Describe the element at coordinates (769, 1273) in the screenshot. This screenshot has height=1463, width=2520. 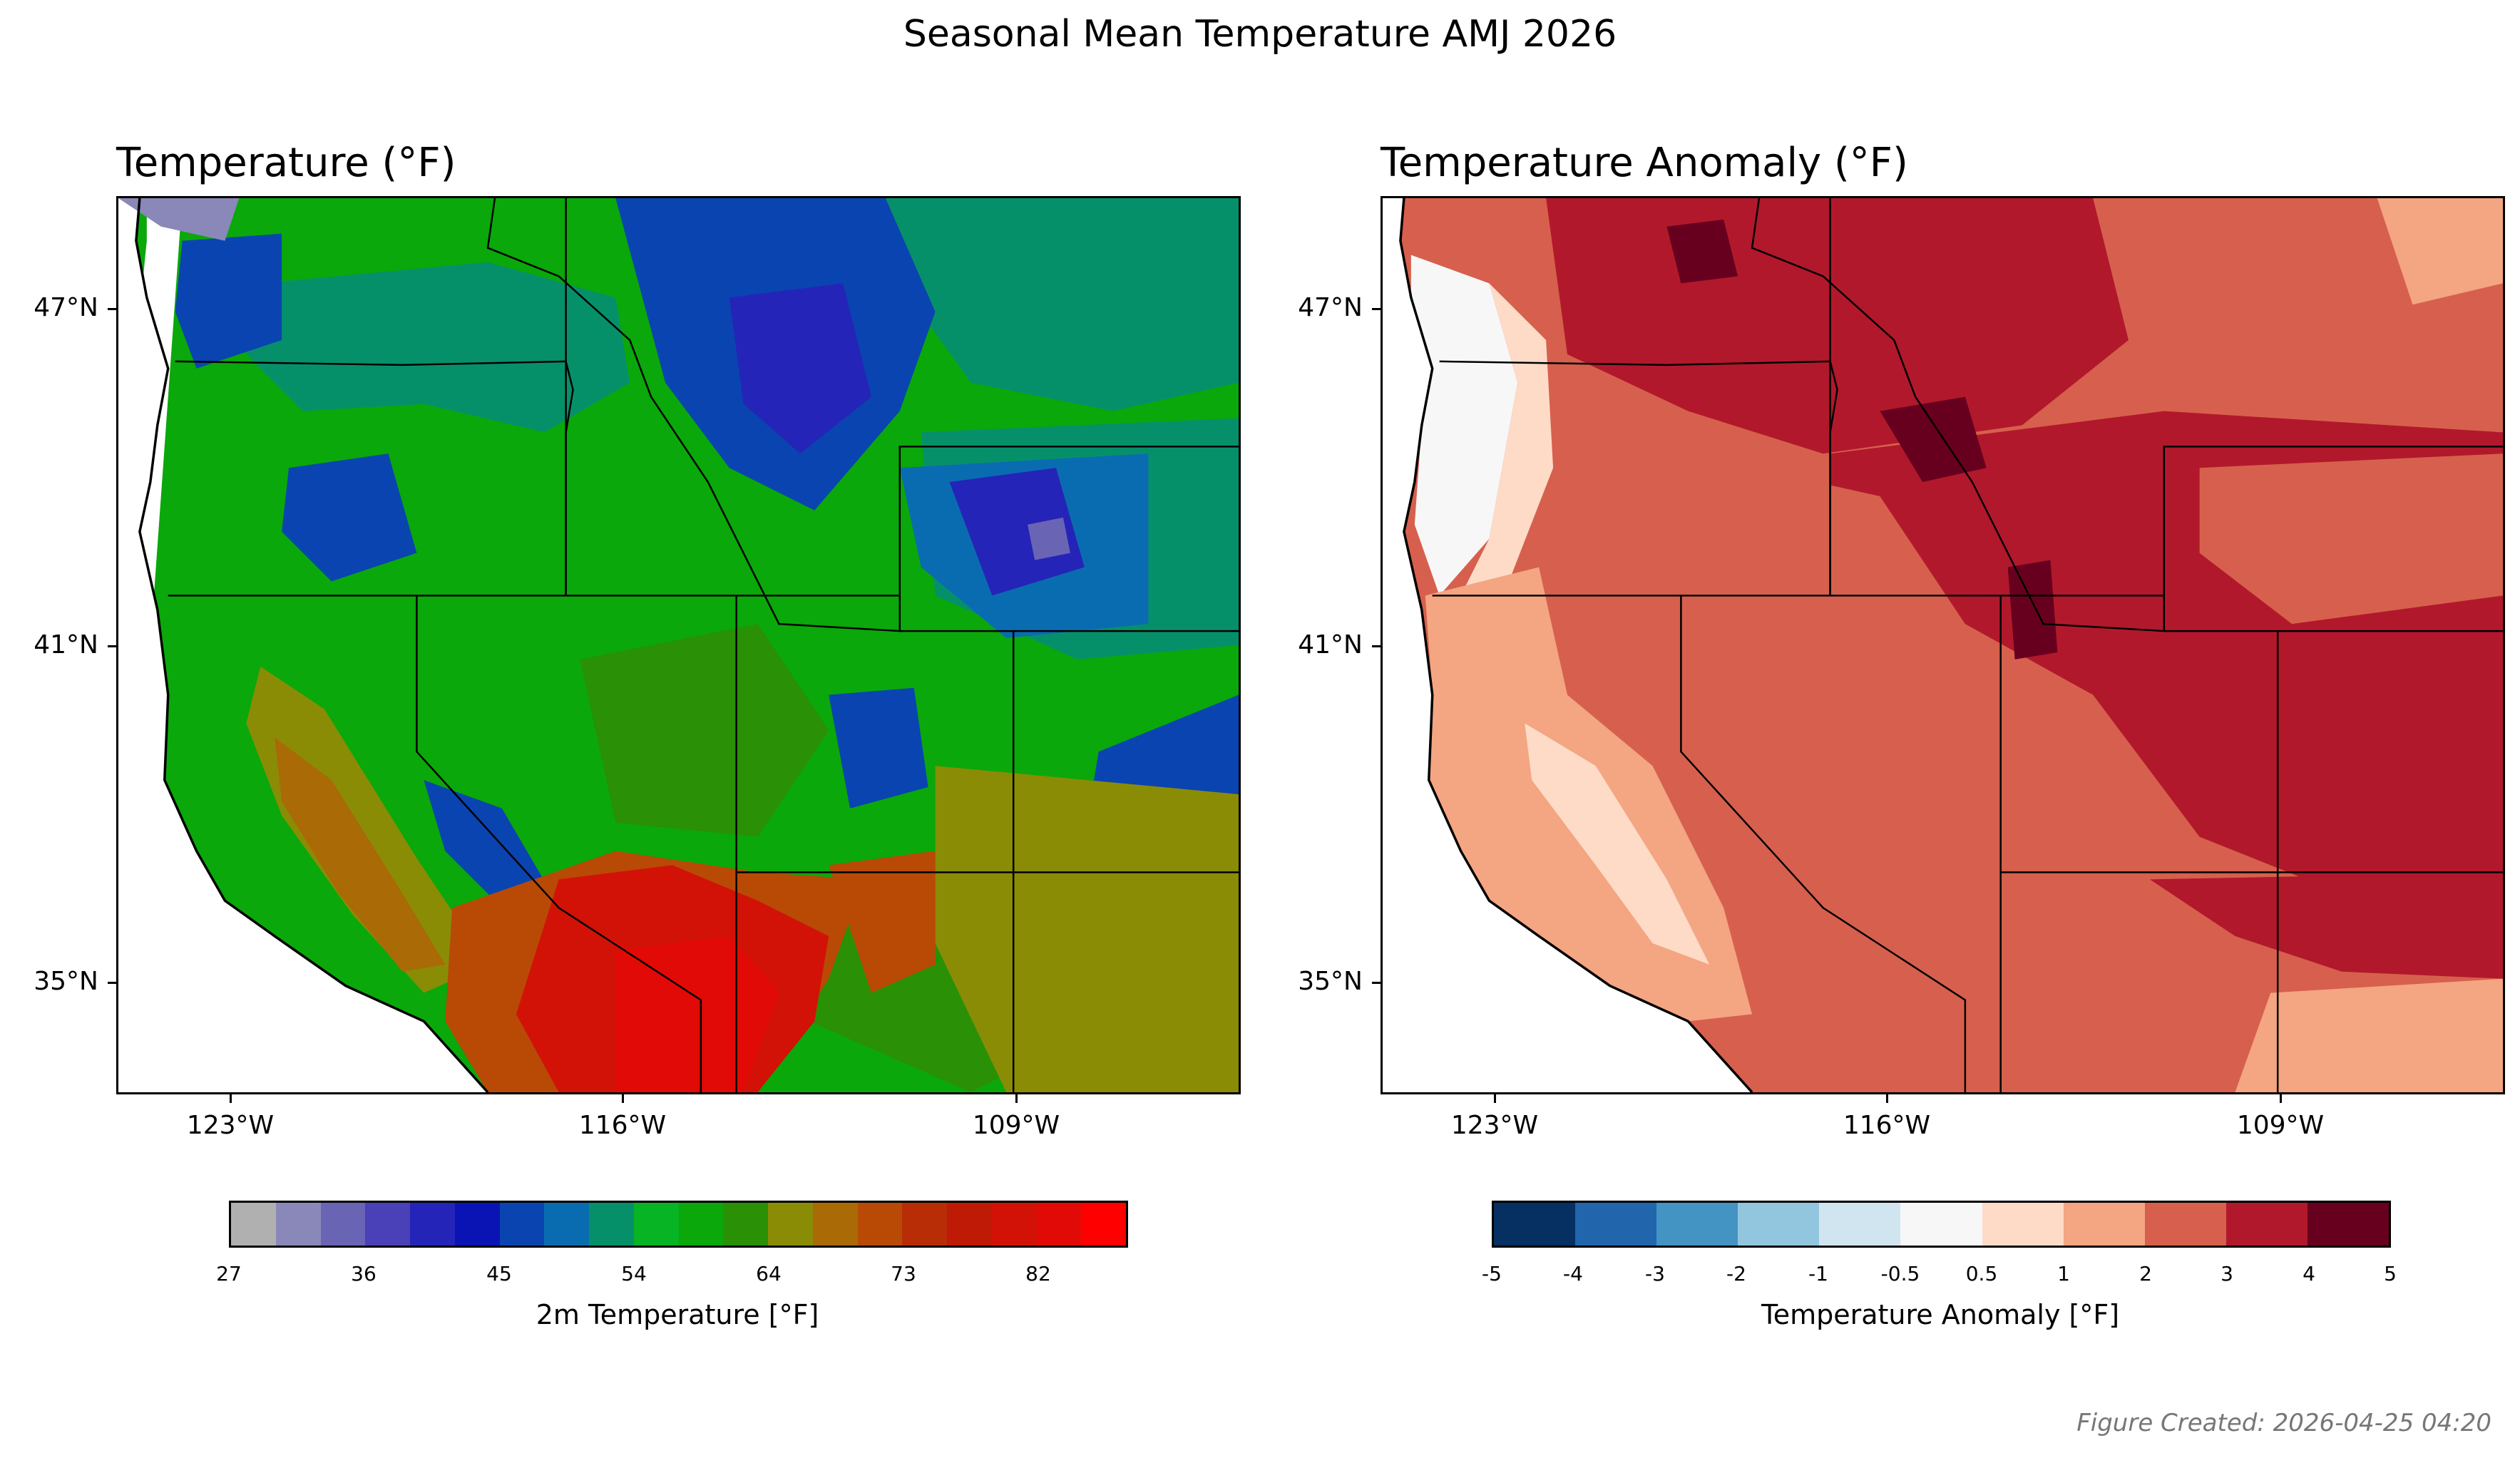
I see `colorbar-tick-label: 64` at that location.